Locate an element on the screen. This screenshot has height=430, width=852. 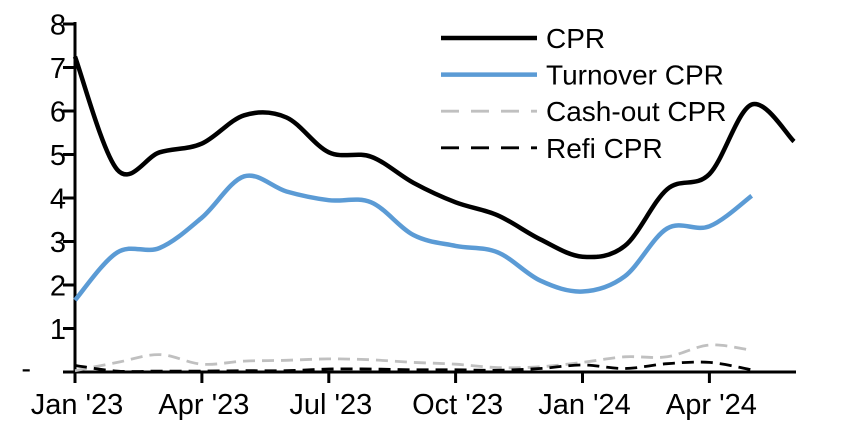
y-tick-label: 2 is located at coordinates (58, 287).